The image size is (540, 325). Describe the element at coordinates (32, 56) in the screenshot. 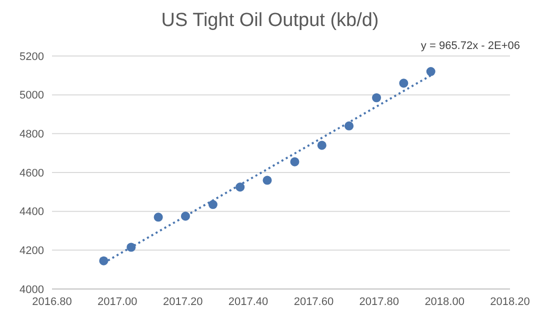

I see `y-tick-label: 5200` at that location.